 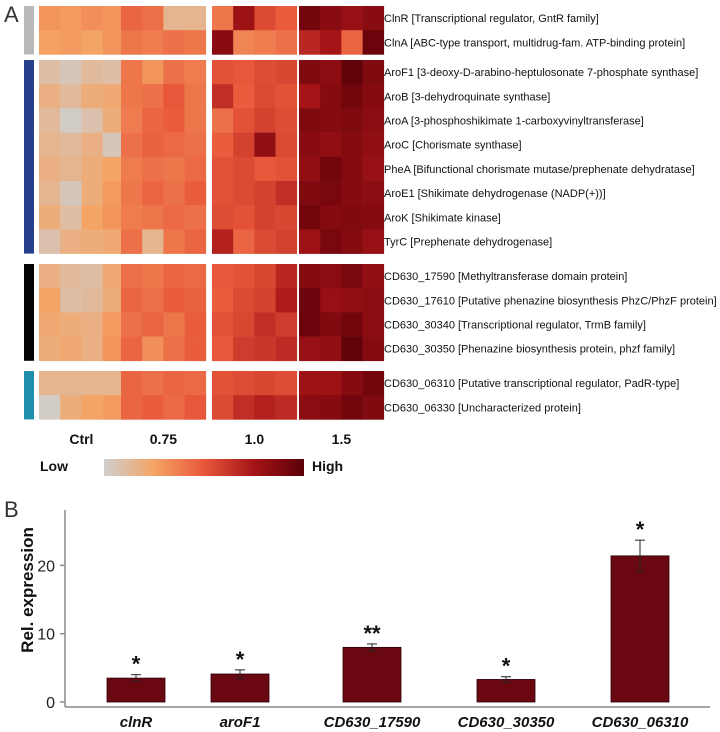 What do you see at coordinates (442, 218) in the screenshot?
I see `gene-label: AroK [Shikimate kinase]` at bounding box center [442, 218].